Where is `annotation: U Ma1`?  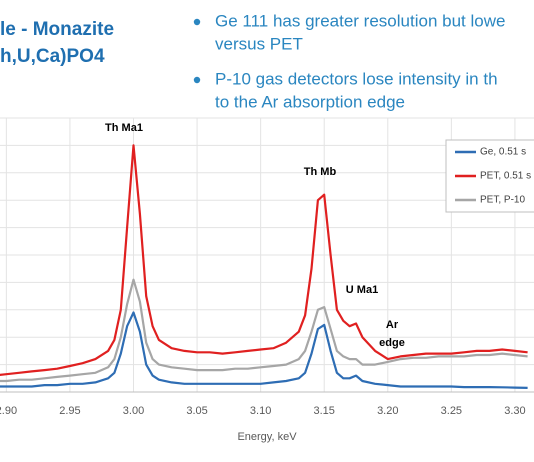
annotation: U Ma1 is located at coordinates (362, 290).